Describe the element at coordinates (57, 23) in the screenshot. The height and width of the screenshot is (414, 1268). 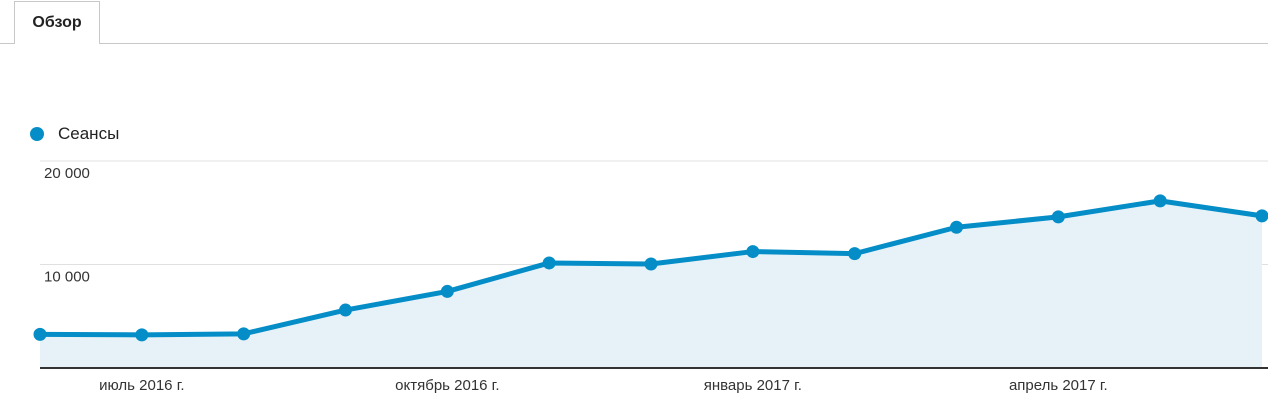
I see `tab-overview: Обзор` at that location.